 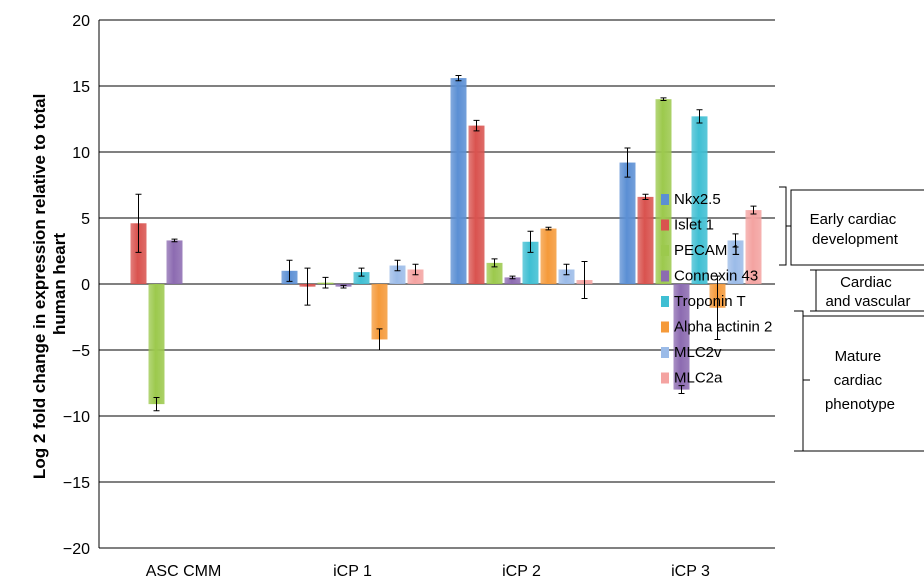 I want to click on legend-label: MLC2v, so click(x=698, y=352).